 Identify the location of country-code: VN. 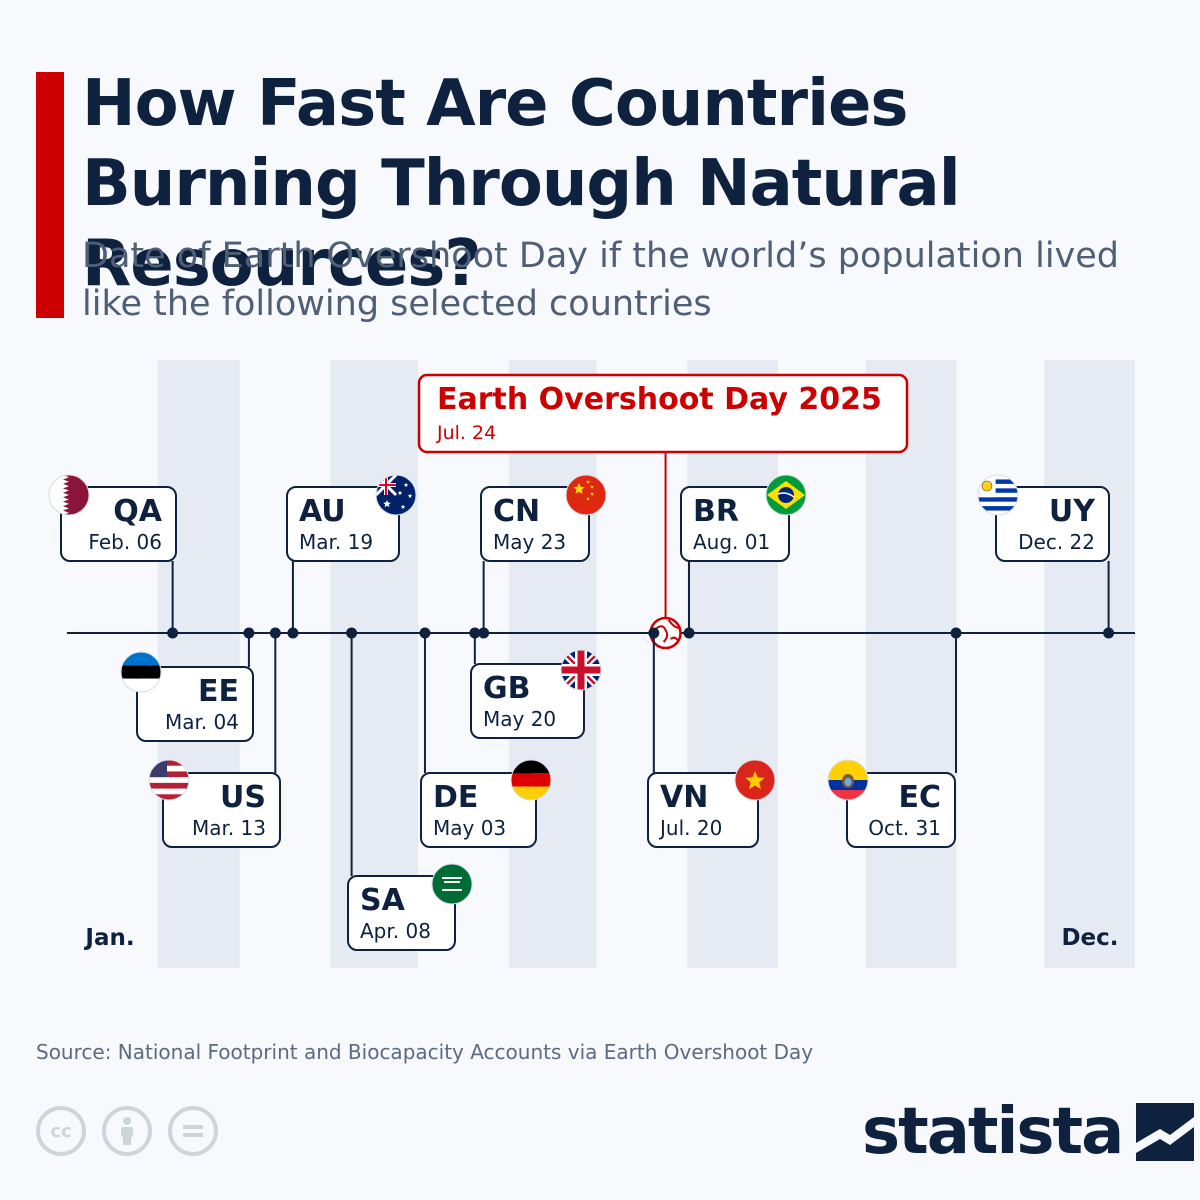
(684, 797).